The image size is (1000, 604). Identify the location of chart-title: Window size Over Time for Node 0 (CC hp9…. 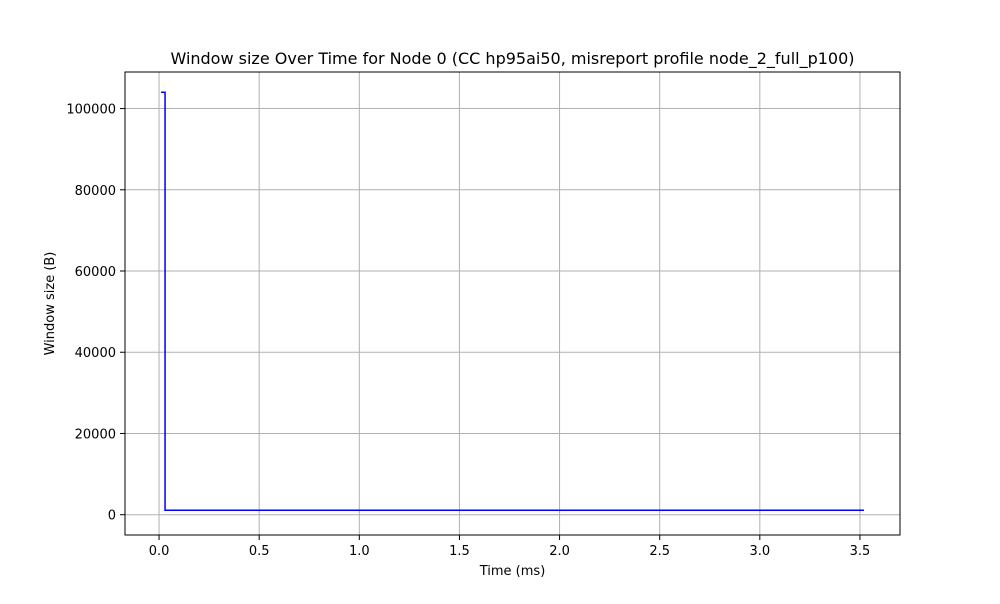
(512, 59).